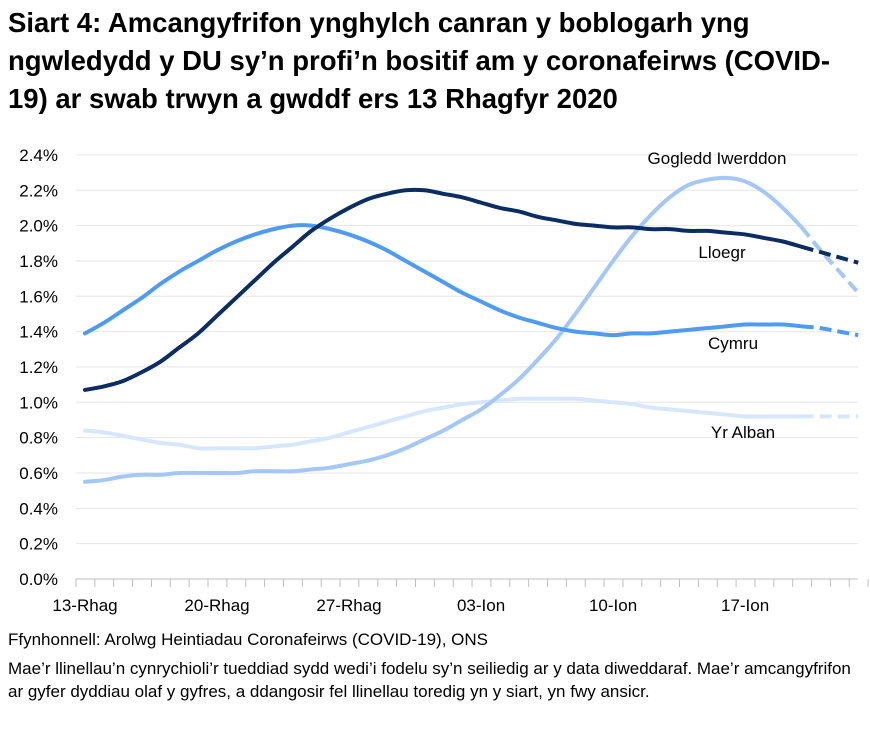 The image size is (870, 751). Describe the element at coordinates (743, 432) in the screenshot. I see `series-label: Yr Alban` at that location.